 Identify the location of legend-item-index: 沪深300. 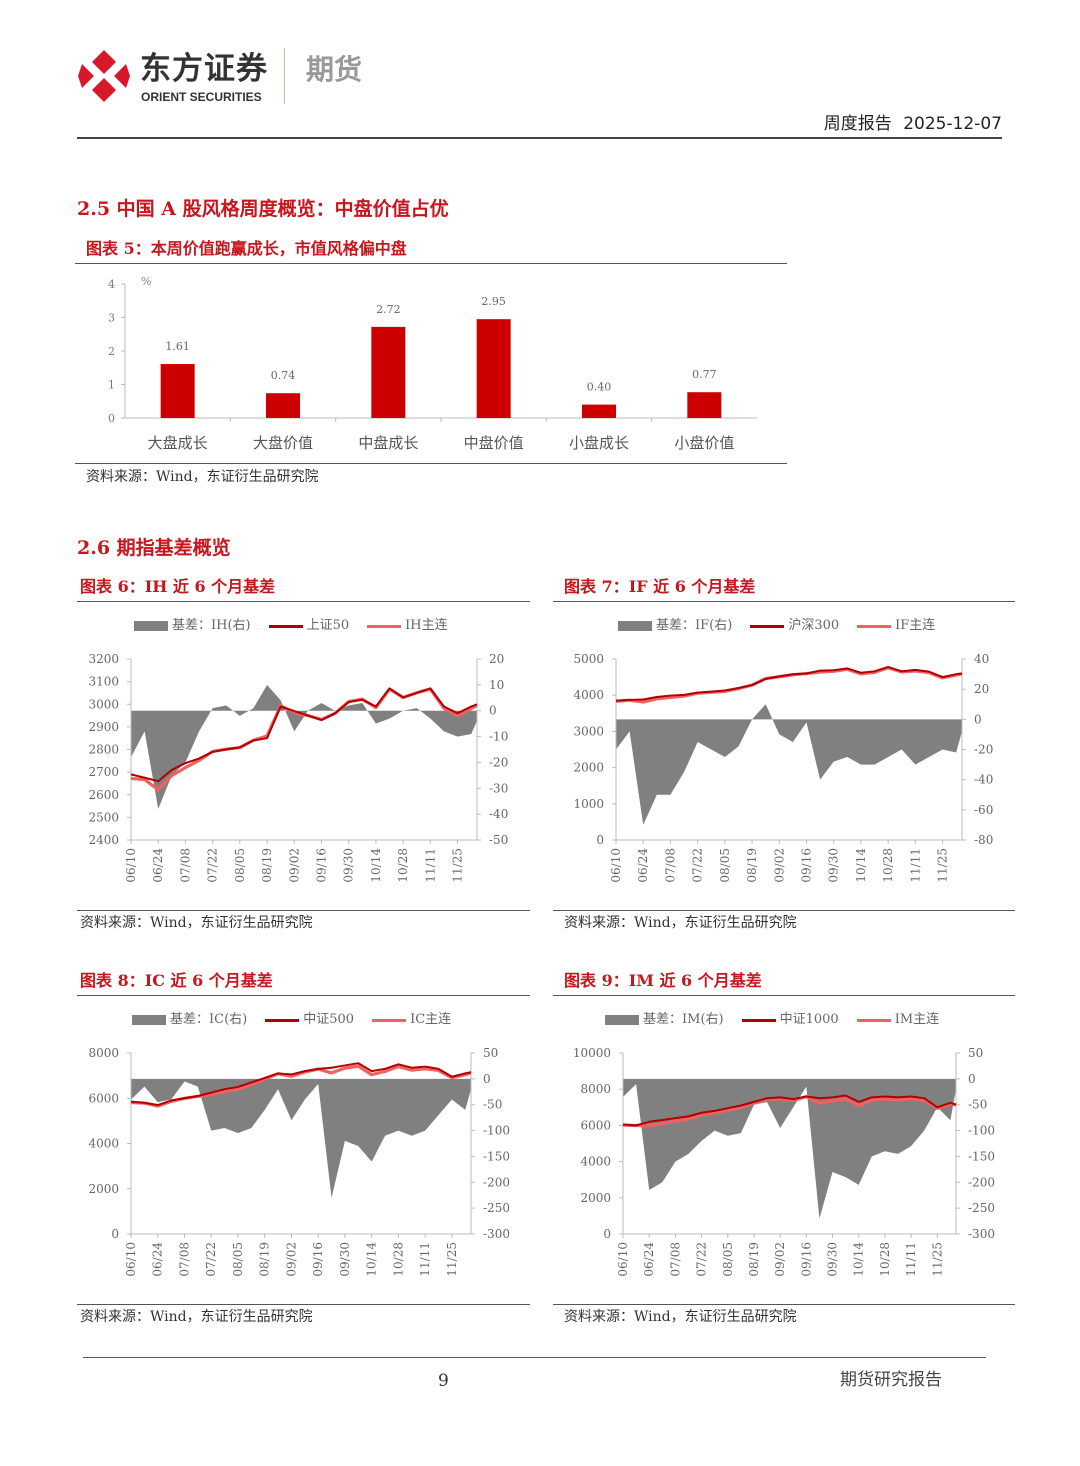
(794, 626).